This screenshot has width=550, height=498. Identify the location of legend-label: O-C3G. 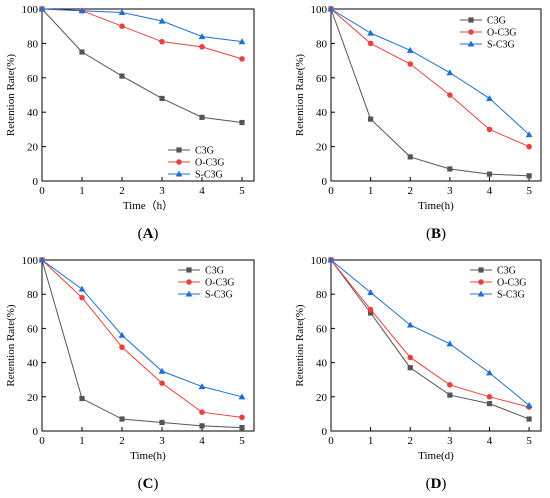
(501, 33).